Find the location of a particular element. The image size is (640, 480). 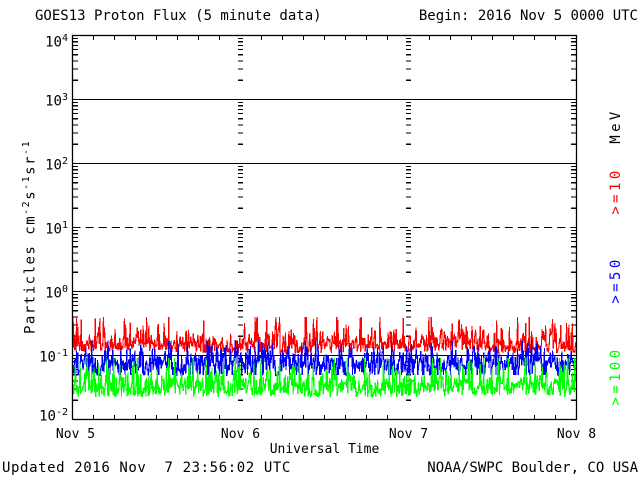

x-tick-label: Nov 5 is located at coordinates (75, 434).